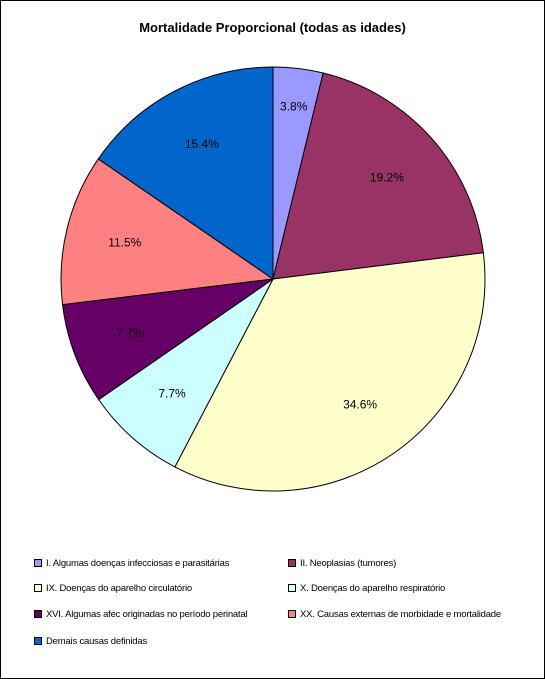  Describe the element at coordinates (202, 144) in the screenshot. I see `slice-label-7: 15.4%` at that location.